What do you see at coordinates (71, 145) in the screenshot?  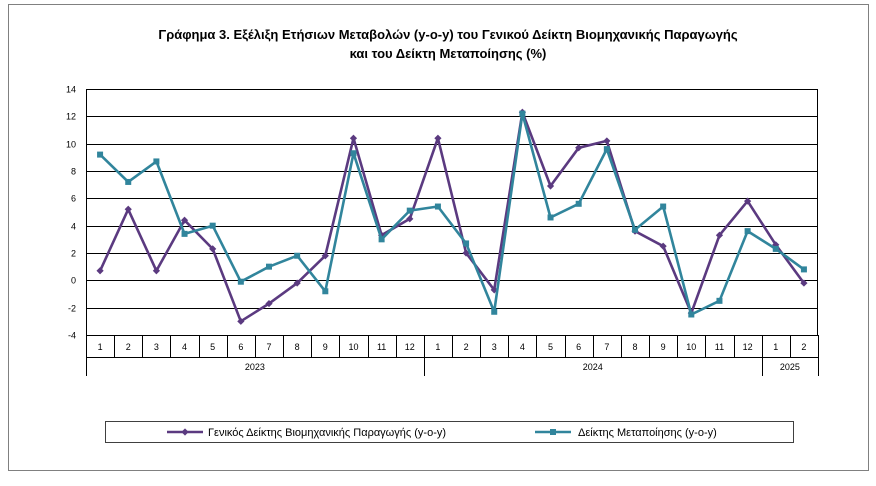 I see `y-tick-label: 10` at bounding box center [71, 145].